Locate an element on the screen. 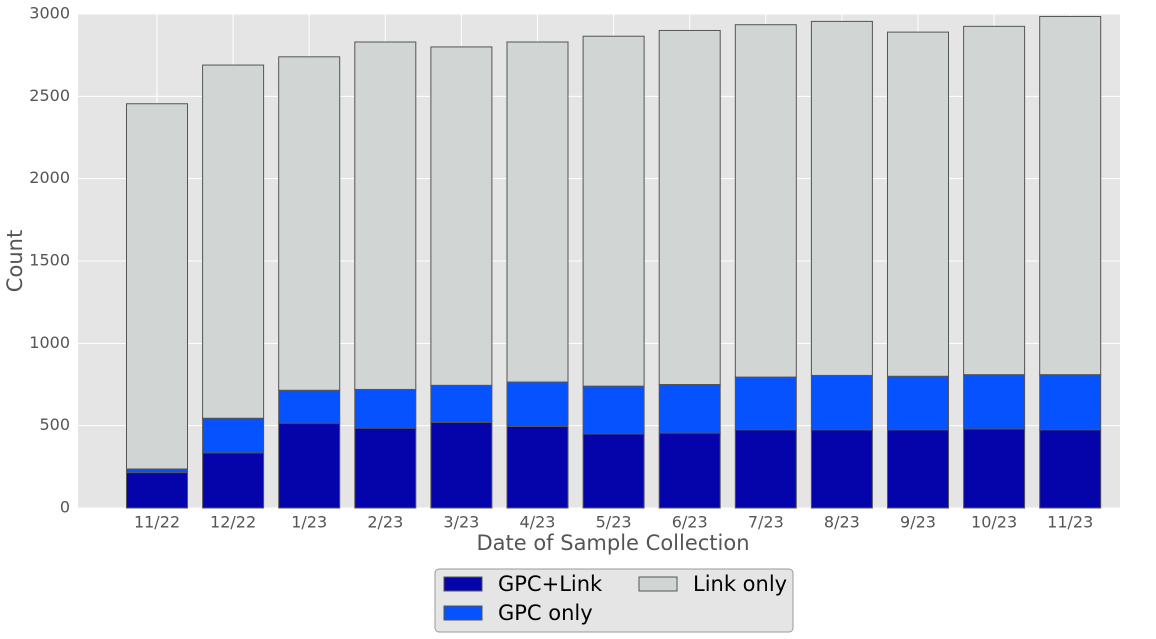  x-tick-label: 5/23 is located at coordinates (614, 522).